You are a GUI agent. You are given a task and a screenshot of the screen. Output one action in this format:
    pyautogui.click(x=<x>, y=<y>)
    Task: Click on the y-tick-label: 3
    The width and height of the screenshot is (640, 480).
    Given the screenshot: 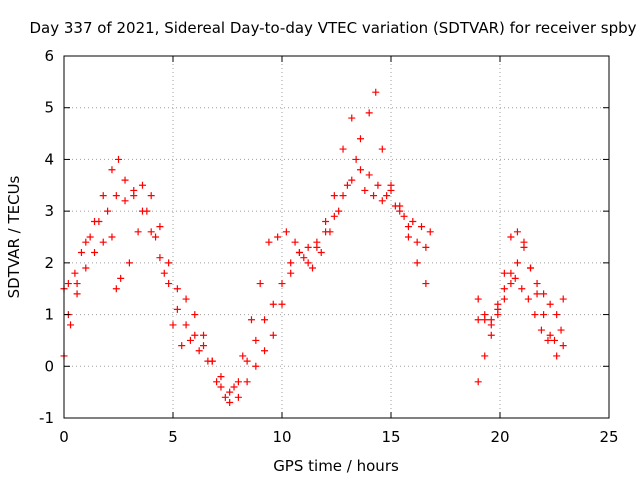 What is the action you would take?
    pyautogui.click(x=49, y=211)
    